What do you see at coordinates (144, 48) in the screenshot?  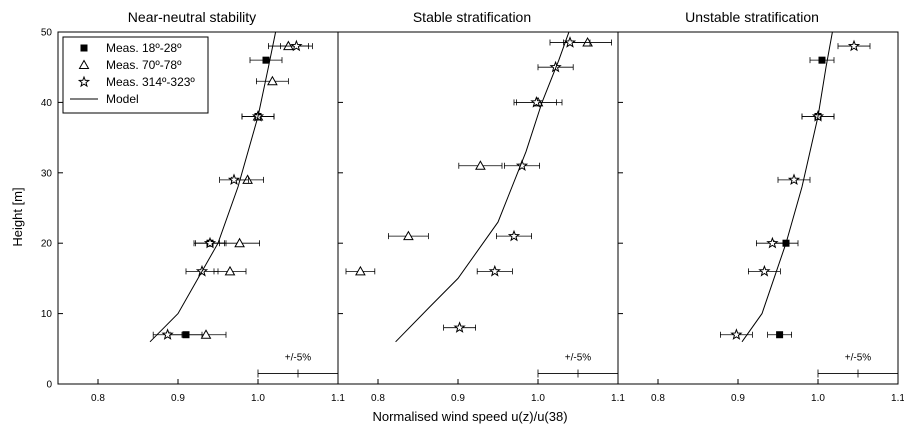 I see `legend-label: Meas. 18º-28º` at bounding box center [144, 48].